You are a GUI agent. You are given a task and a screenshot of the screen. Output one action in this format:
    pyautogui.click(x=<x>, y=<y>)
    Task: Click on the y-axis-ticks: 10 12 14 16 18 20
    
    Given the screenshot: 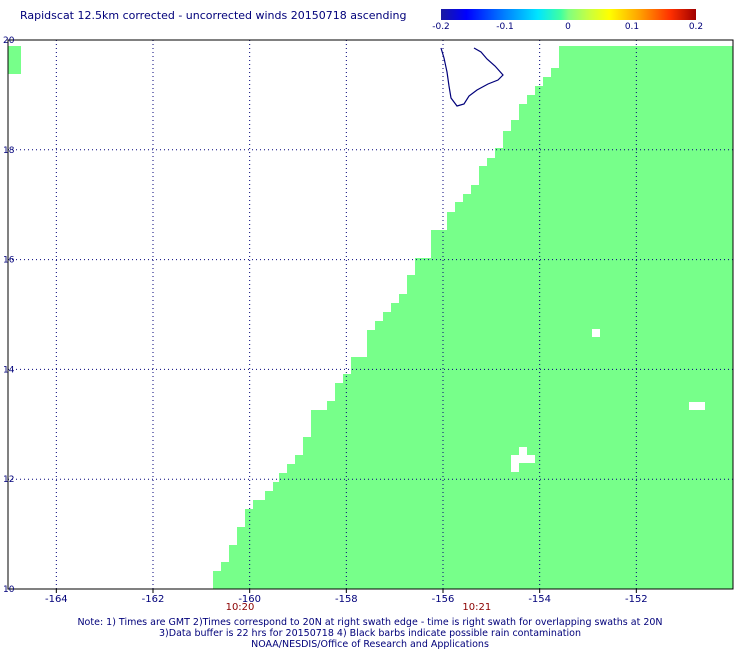 What is the action you would take?
    pyautogui.click(x=9, y=315)
    